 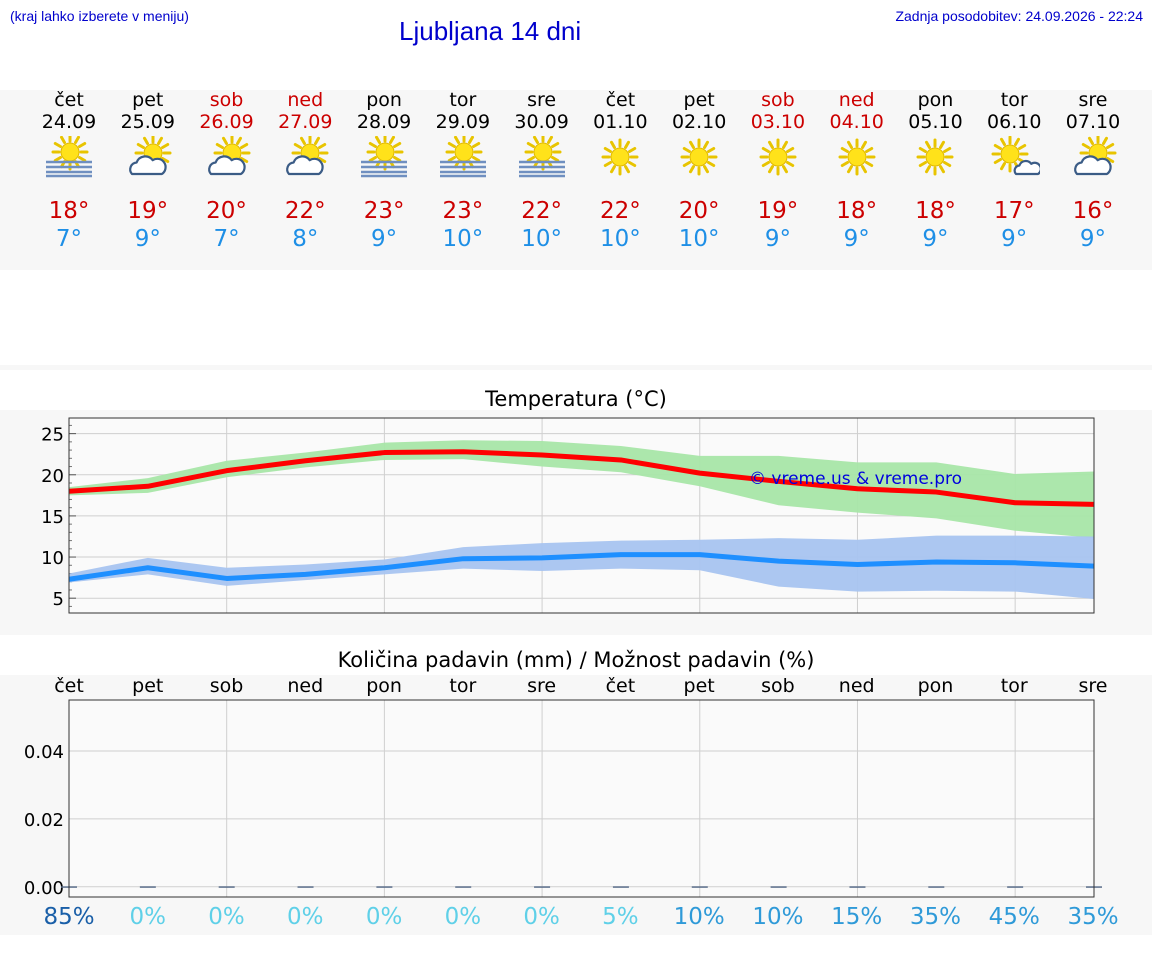 What do you see at coordinates (58, 599) in the screenshot?
I see `y-tick-label: 5` at bounding box center [58, 599].